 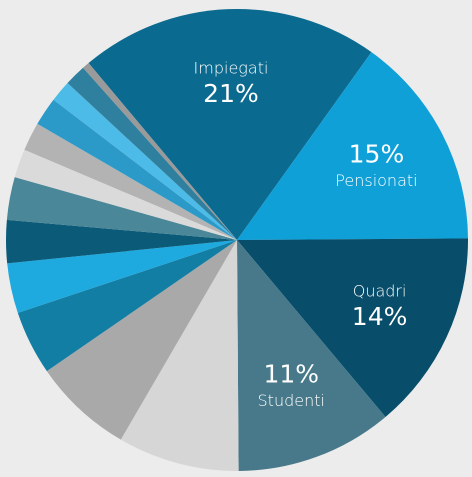 What do you see at coordinates (380, 290) in the screenshot?
I see `slice-name: Quadri` at bounding box center [380, 290].